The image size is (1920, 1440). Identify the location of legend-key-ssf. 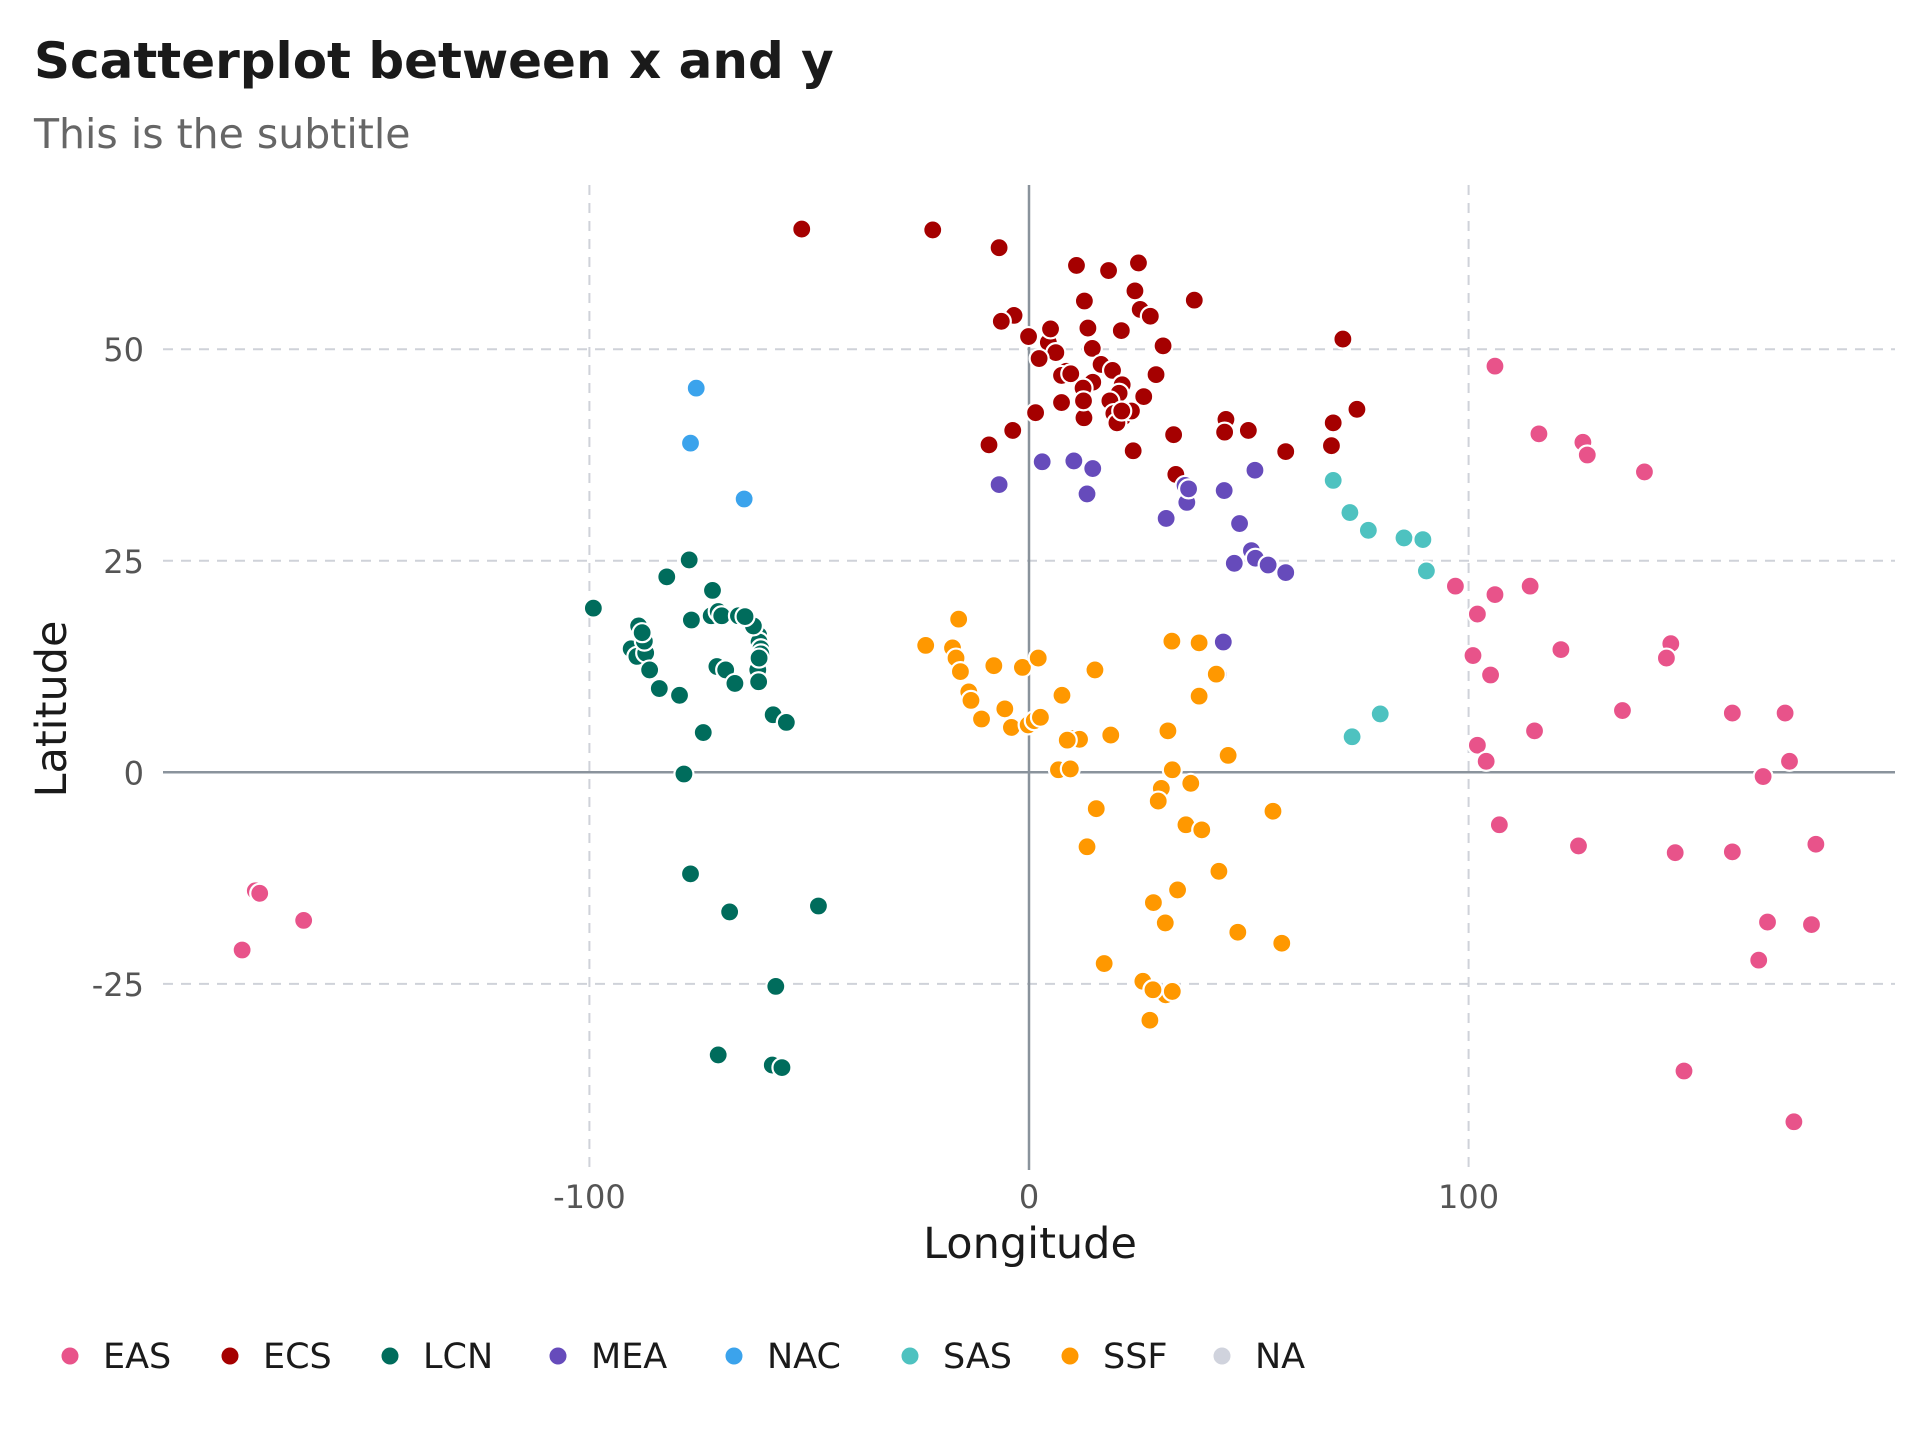
(1070, 1356).